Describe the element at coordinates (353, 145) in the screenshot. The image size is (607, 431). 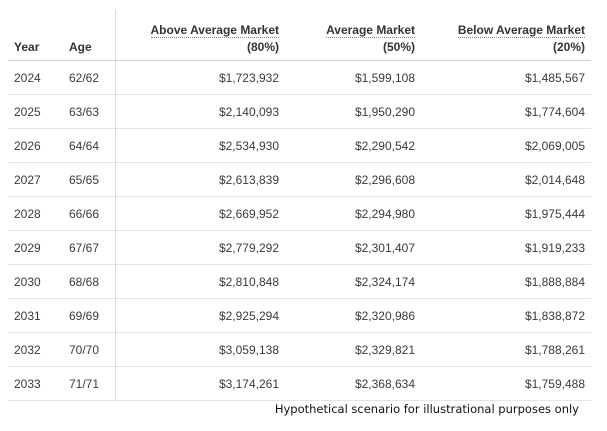
I see `cell-average: $2,290,542` at that location.